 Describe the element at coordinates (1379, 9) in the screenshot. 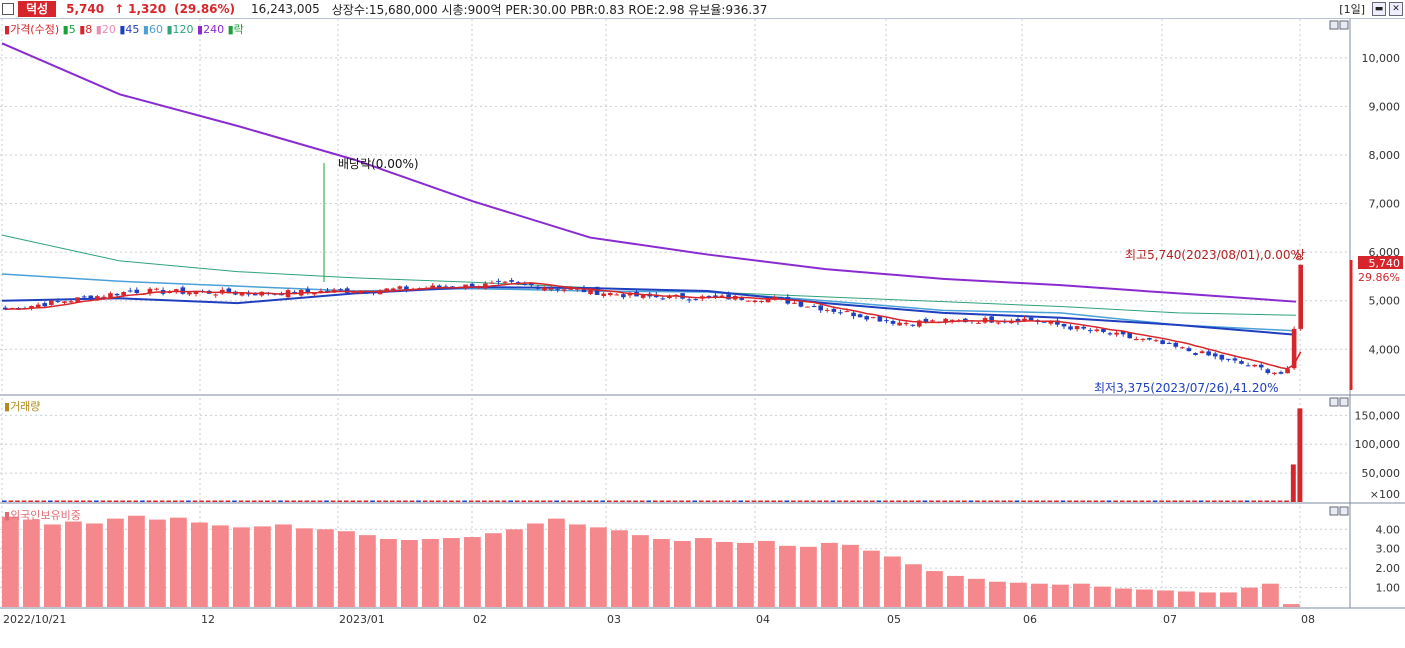

I see `minimize-icon: ▬` at that location.